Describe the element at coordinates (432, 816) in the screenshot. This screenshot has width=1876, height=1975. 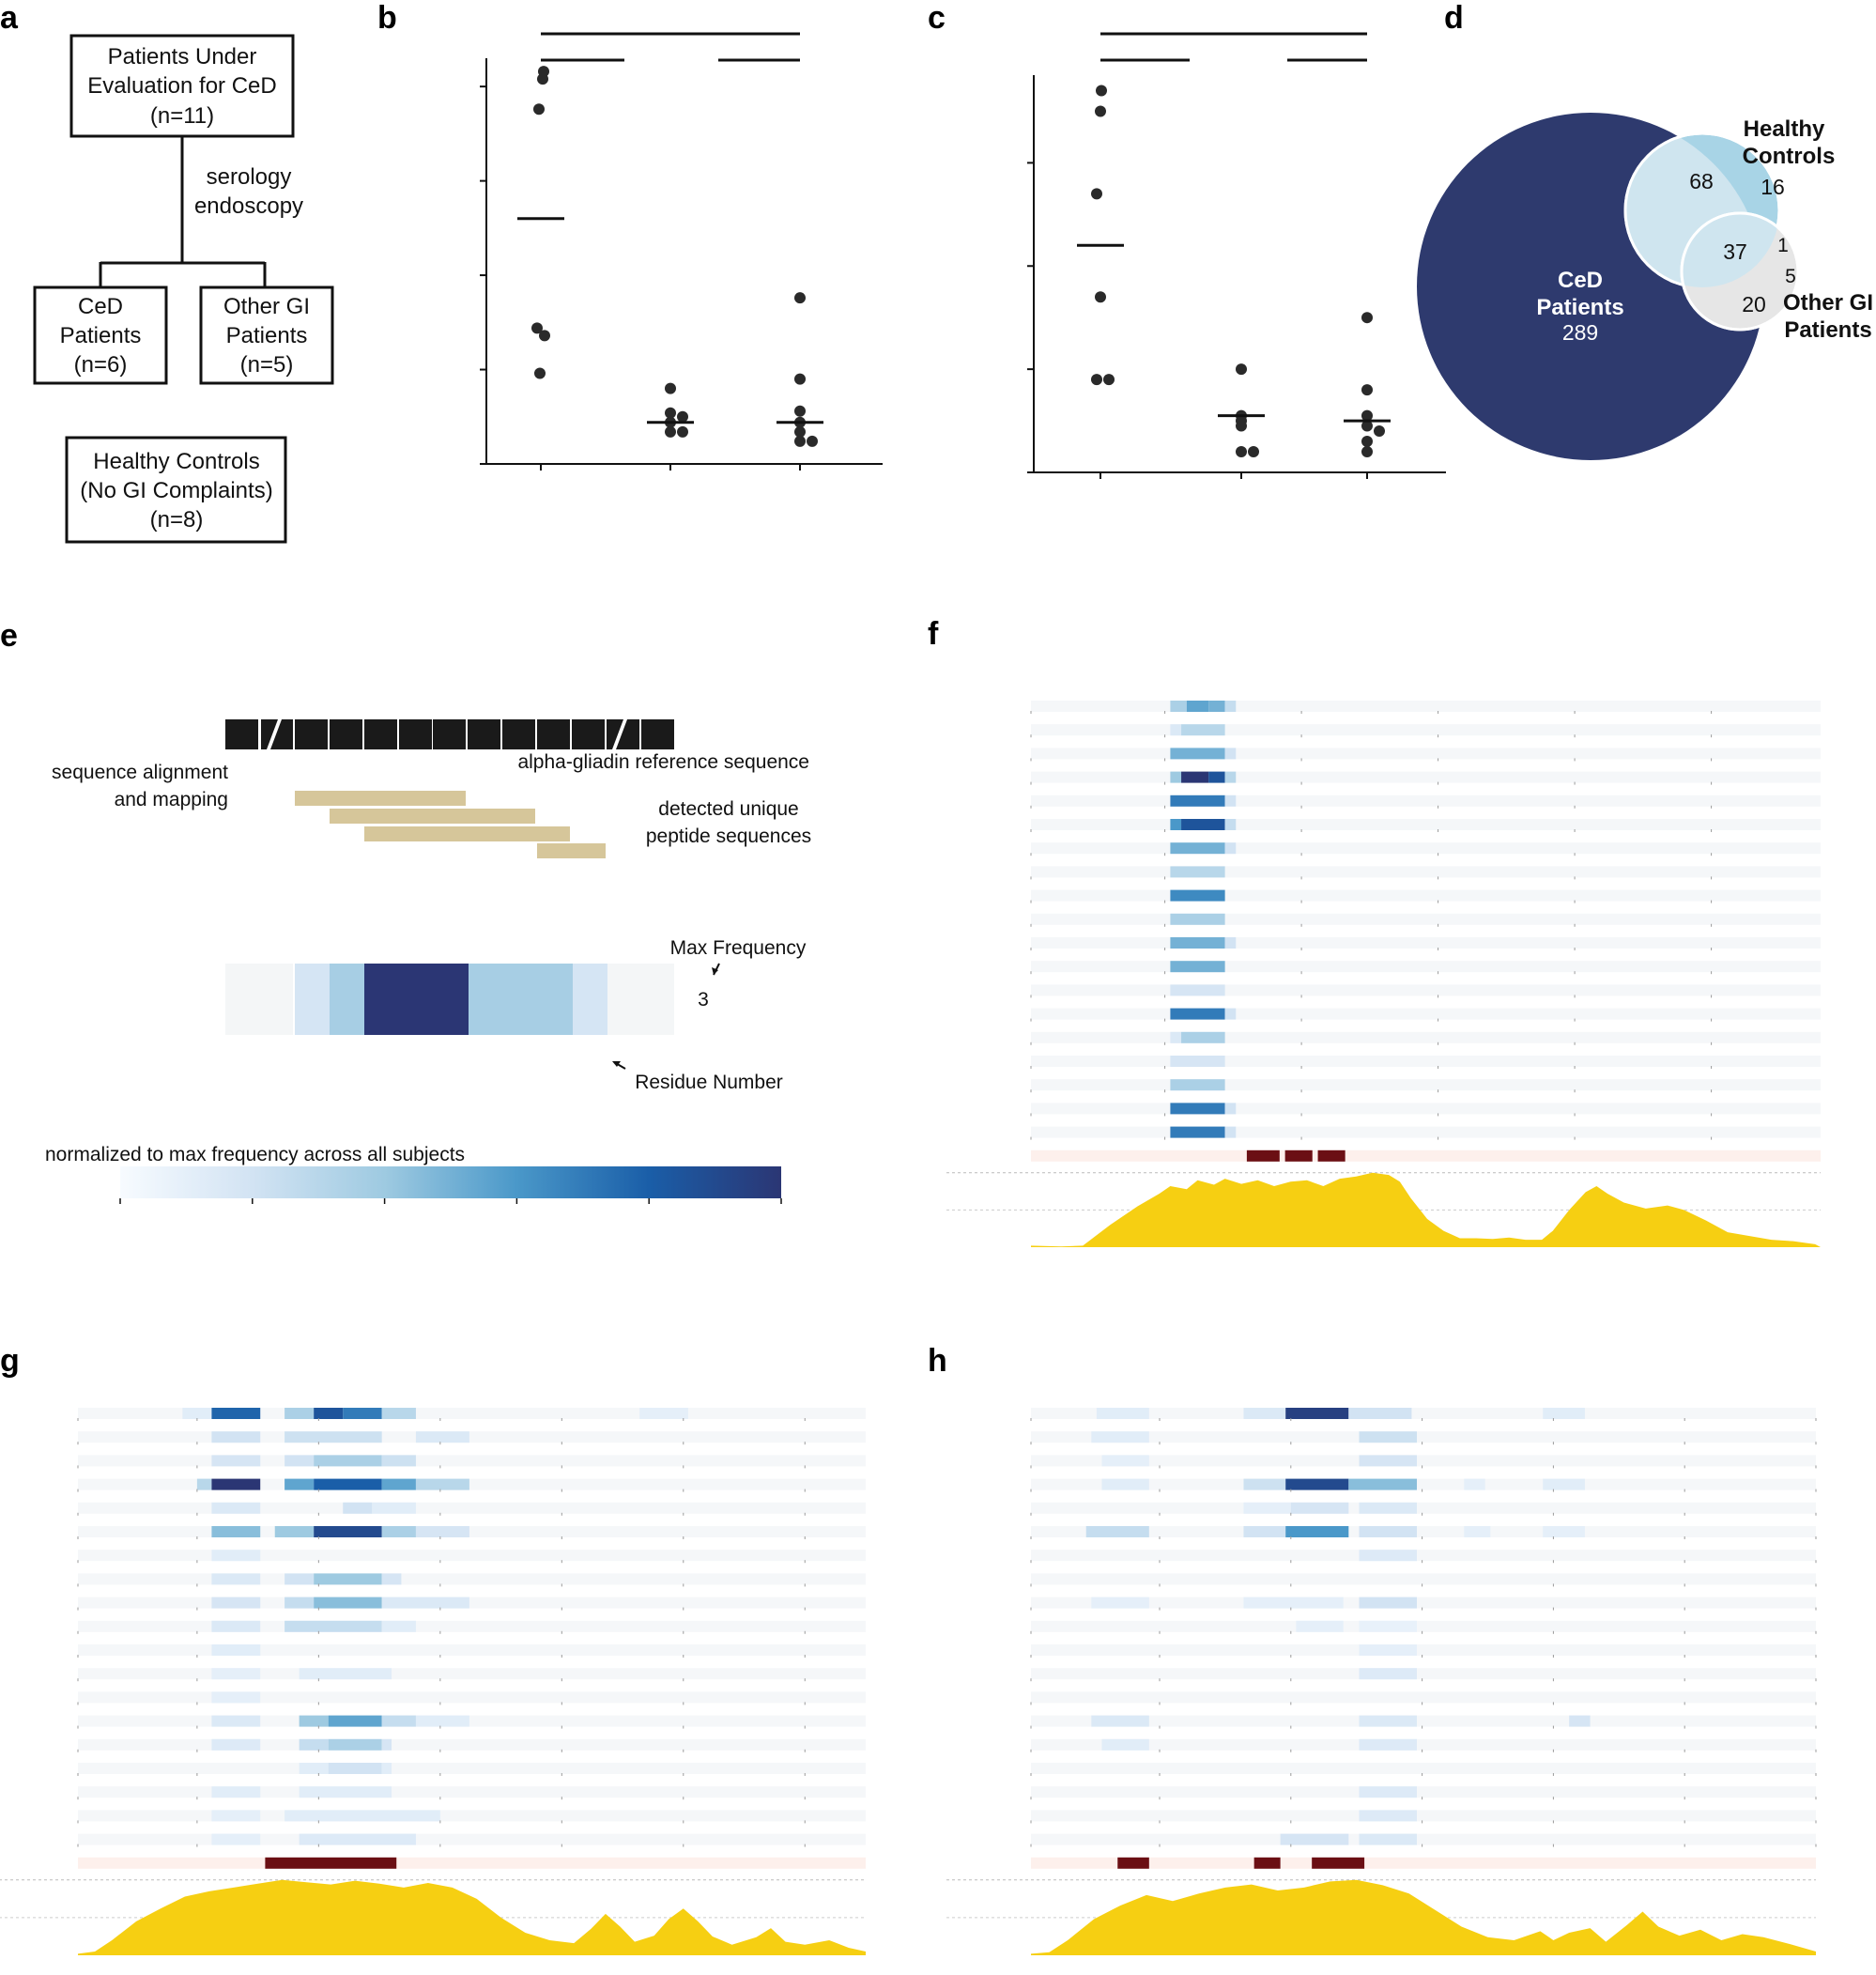
I see `peptide-bar` at that location.